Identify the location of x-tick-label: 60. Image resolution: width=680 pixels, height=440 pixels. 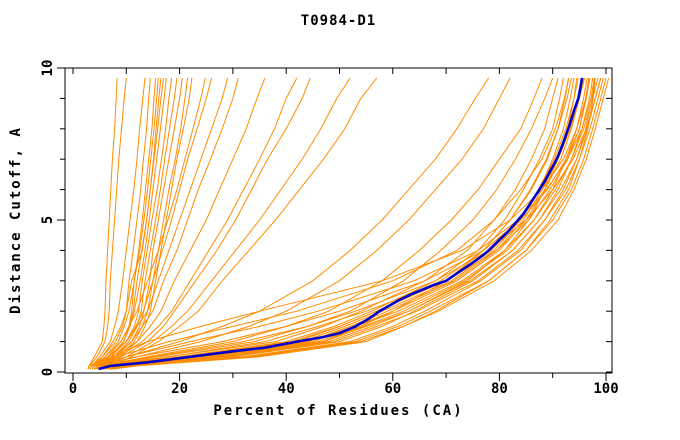
(392, 389).